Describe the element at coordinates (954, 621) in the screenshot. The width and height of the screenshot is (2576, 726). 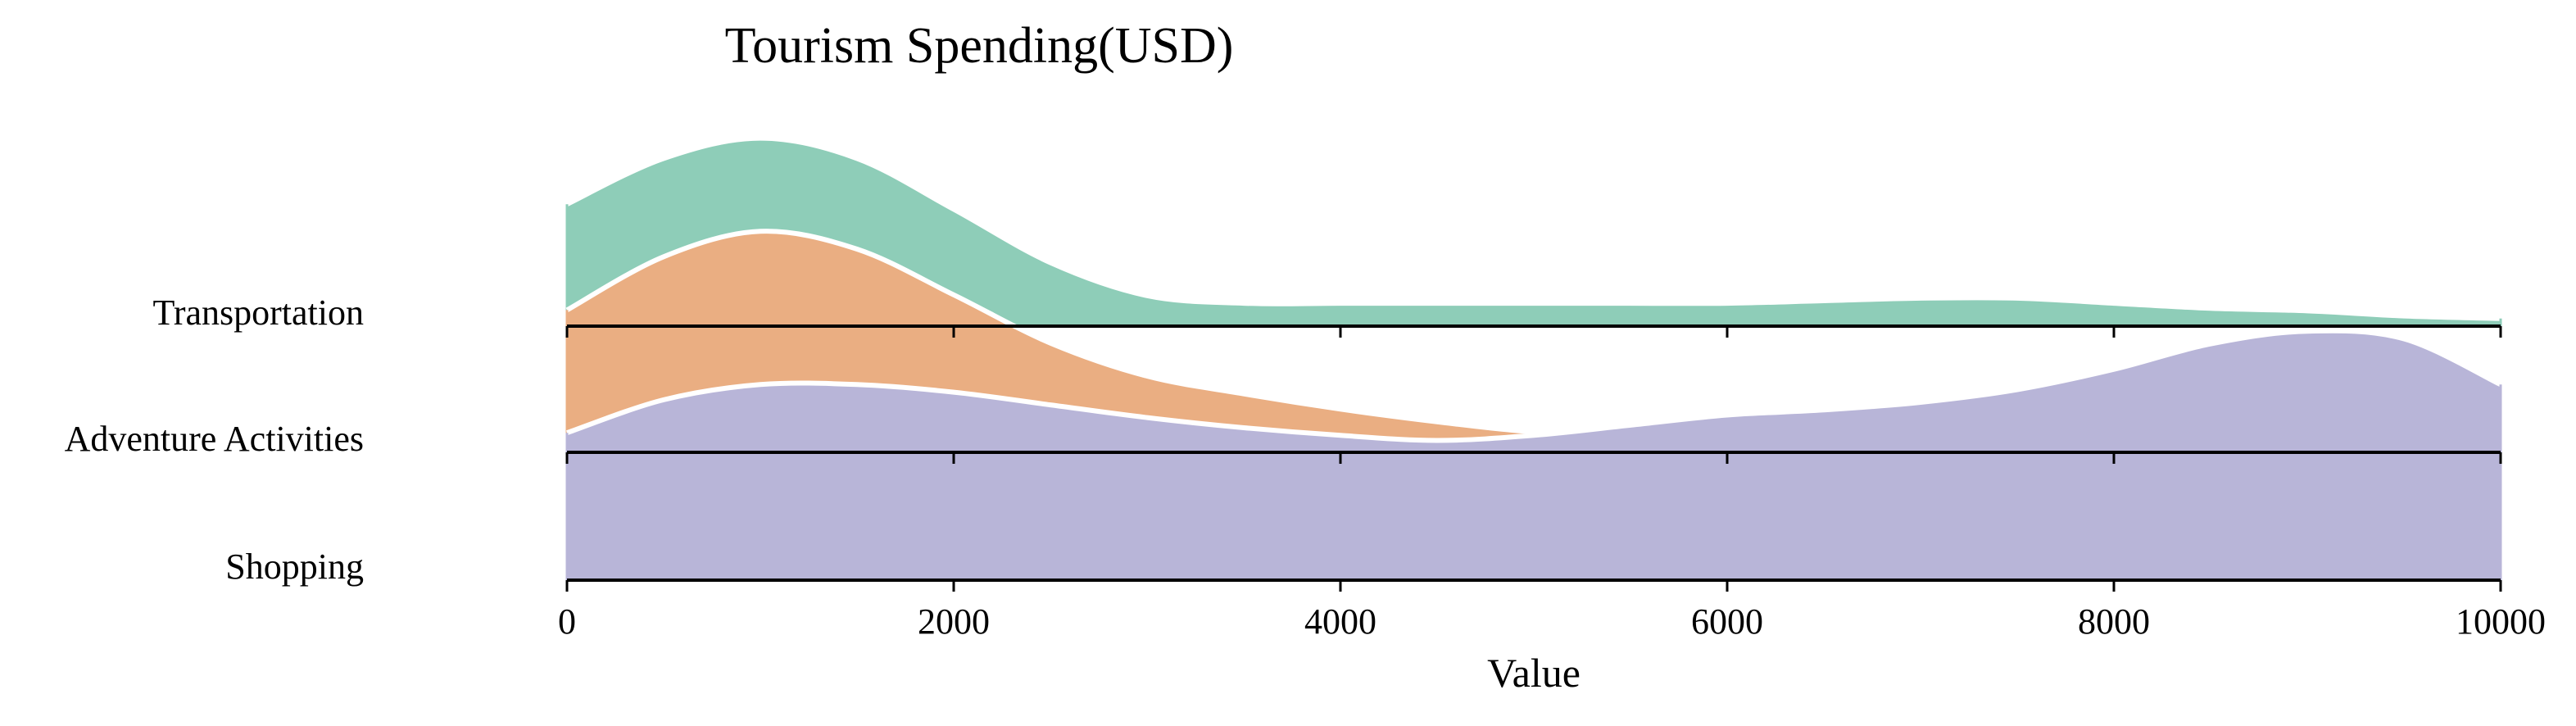
I see `x-tick-label-1: 2000` at that location.